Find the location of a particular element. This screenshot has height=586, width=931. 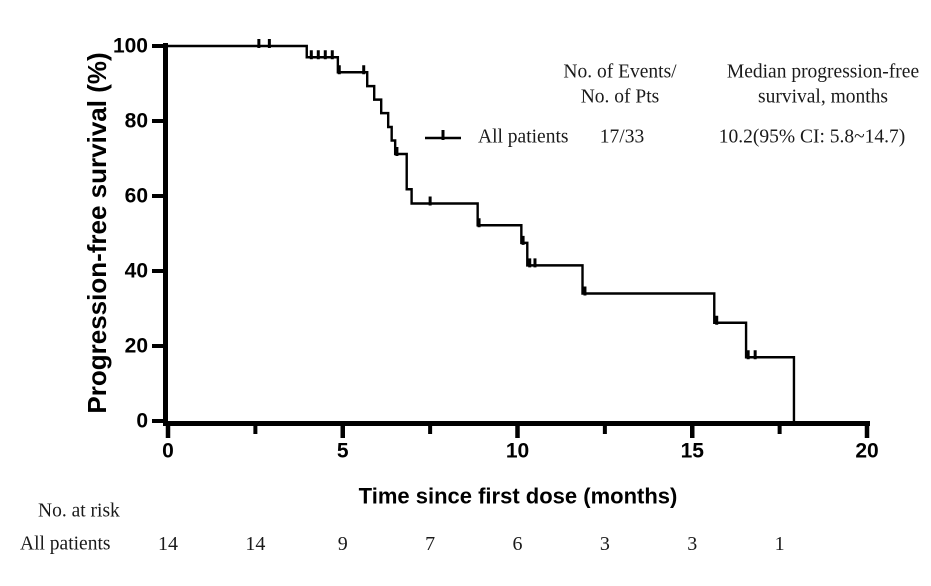

x-tick-label: 15 is located at coordinates (693, 451).